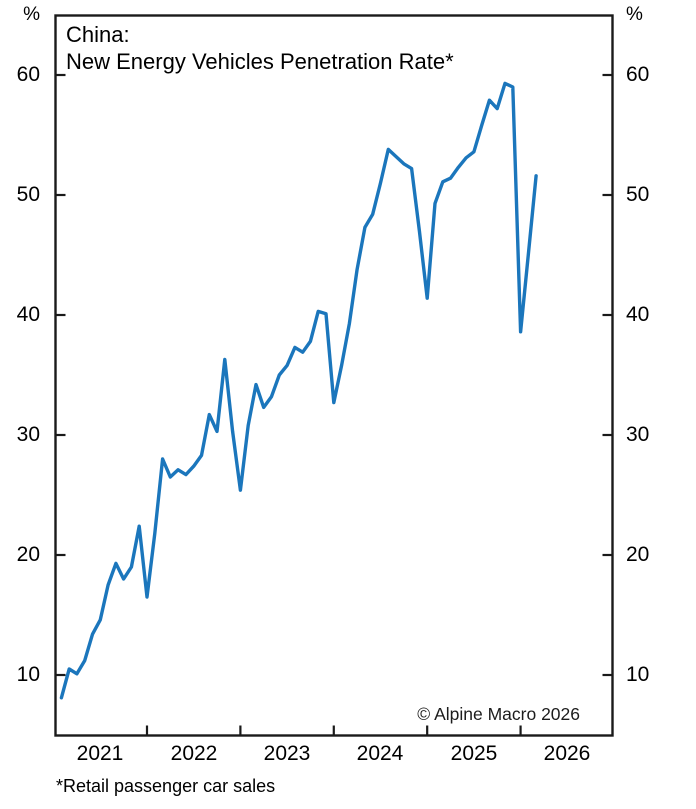 The image size is (696, 809). I want to click on y-tick-label-right-60: 60, so click(638, 74).